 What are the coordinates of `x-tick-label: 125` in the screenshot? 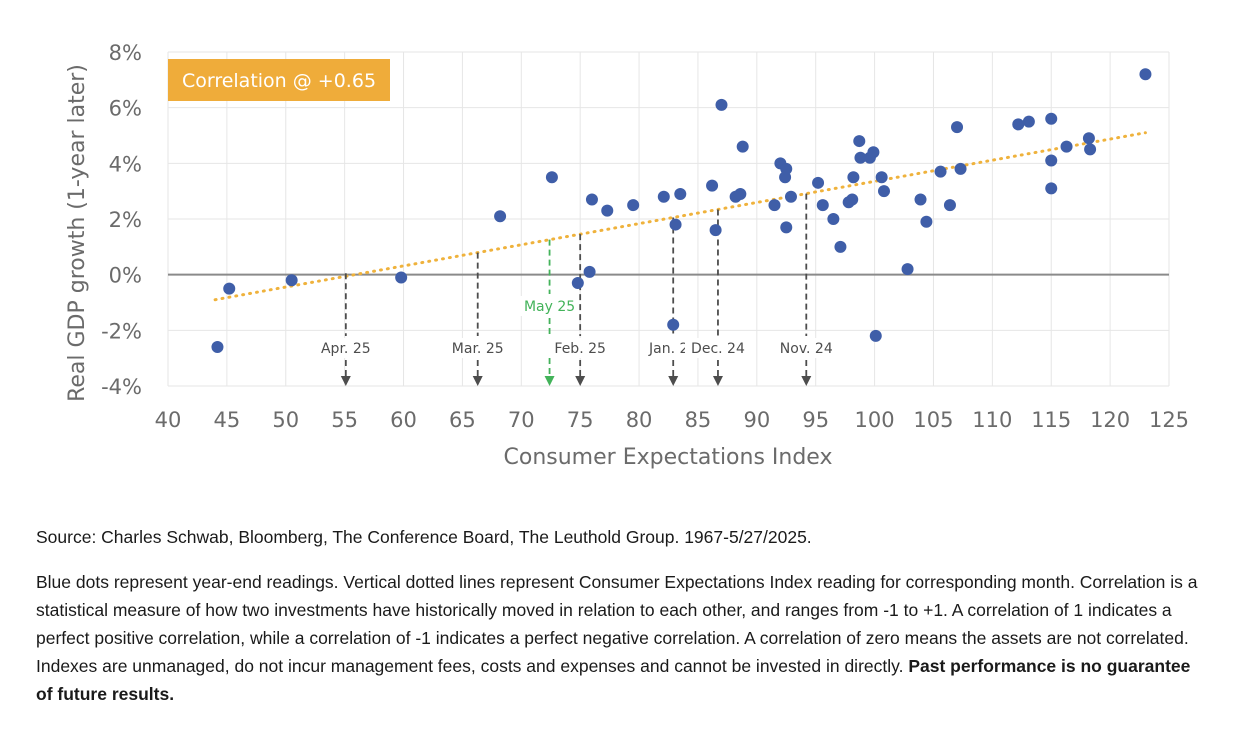 It's located at (1169, 420).